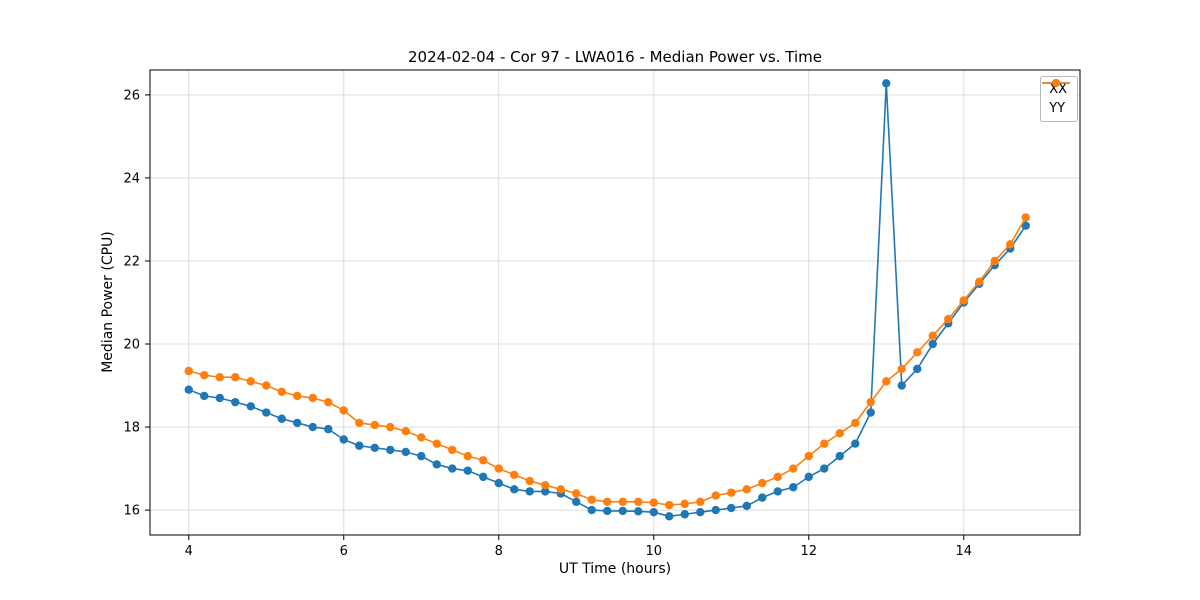 The image size is (1200, 600). What do you see at coordinates (653, 551) in the screenshot?
I see `x-tick-label: 10` at bounding box center [653, 551].